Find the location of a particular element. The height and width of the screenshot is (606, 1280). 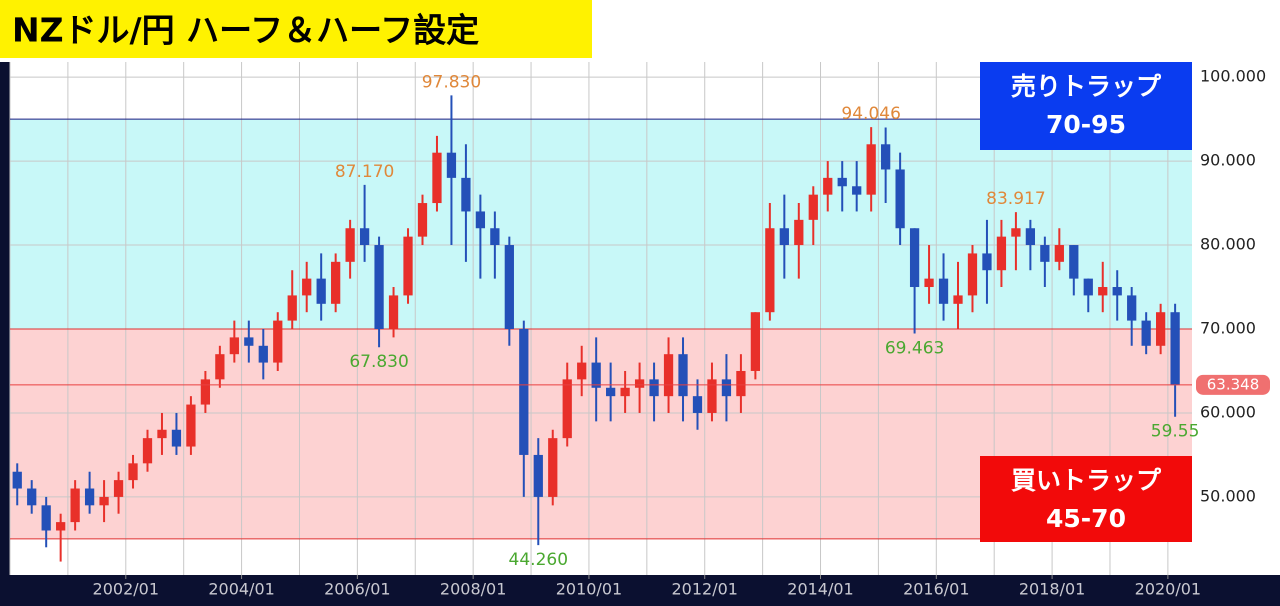

zone-range: 70-95 is located at coordinates (1086, 124).